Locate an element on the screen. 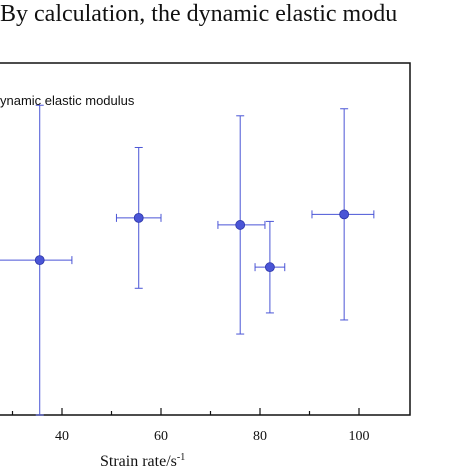 This screenshot has height=474, width=474. x-tick-label: 100 is located at coordinates (359, 436).